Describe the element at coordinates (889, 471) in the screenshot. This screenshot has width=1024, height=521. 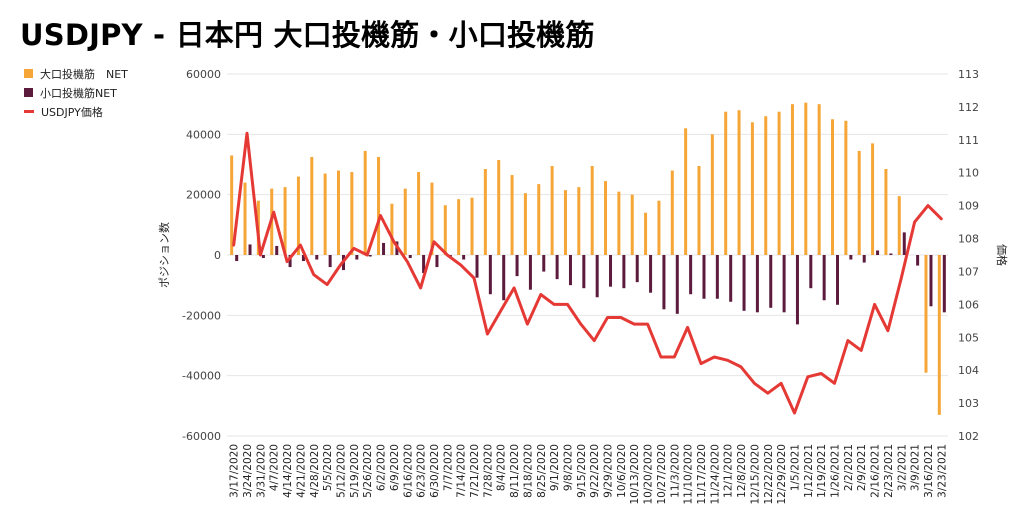
I see `x-tick-label: 2/23/2021` at that location.